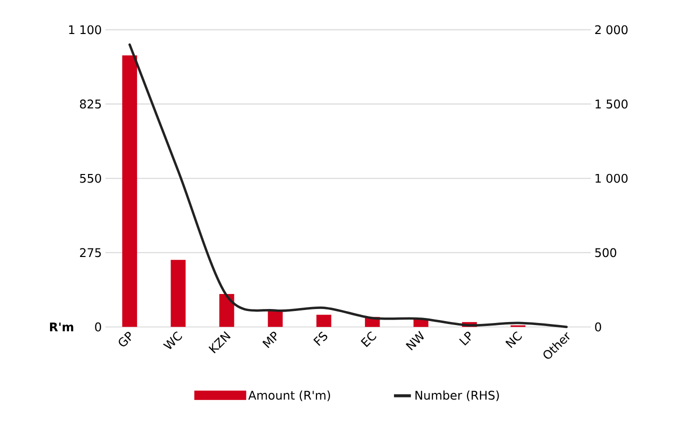 This screenshot has width=678, height=430. I want to click on x-tick-label: FS, so click(320, 339).